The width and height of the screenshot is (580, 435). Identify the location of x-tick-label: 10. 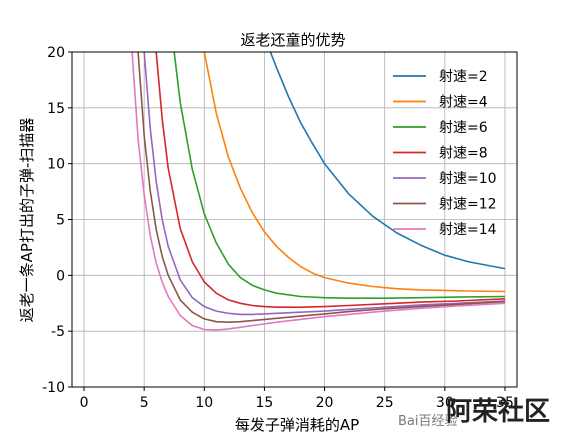
(204, 403).